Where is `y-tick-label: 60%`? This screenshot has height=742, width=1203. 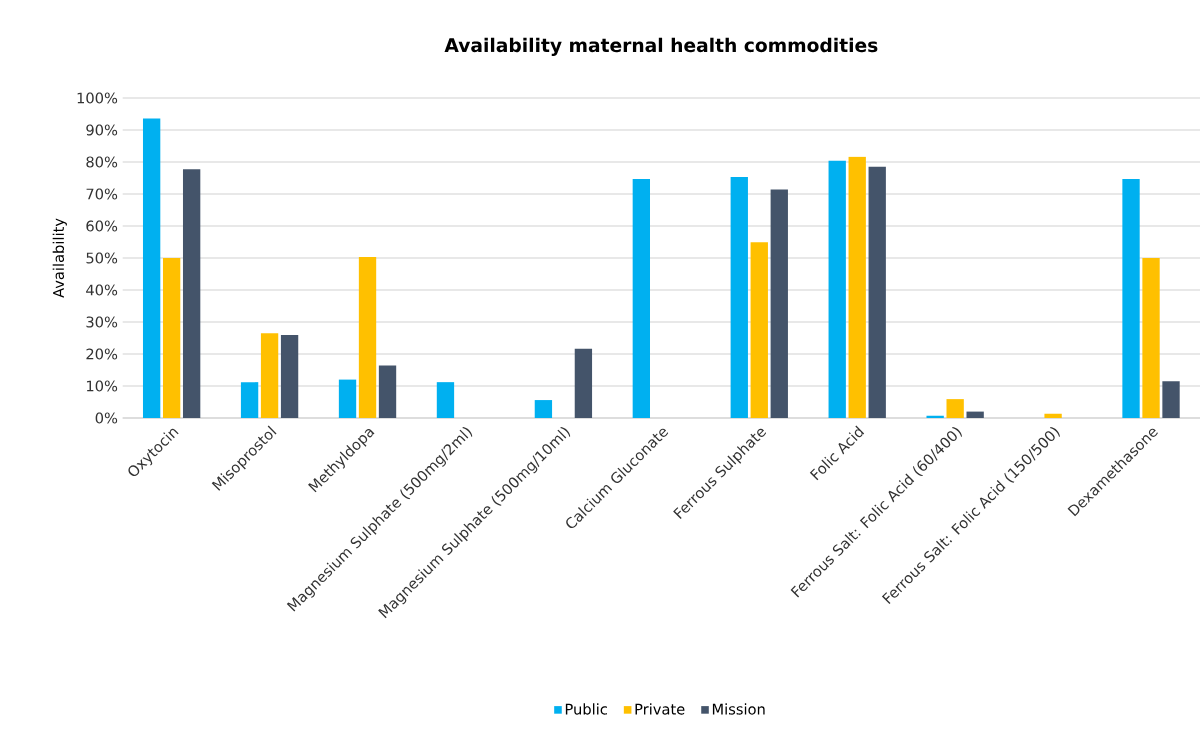
y-tick-label: 60% is located at coordinates (102, 226).